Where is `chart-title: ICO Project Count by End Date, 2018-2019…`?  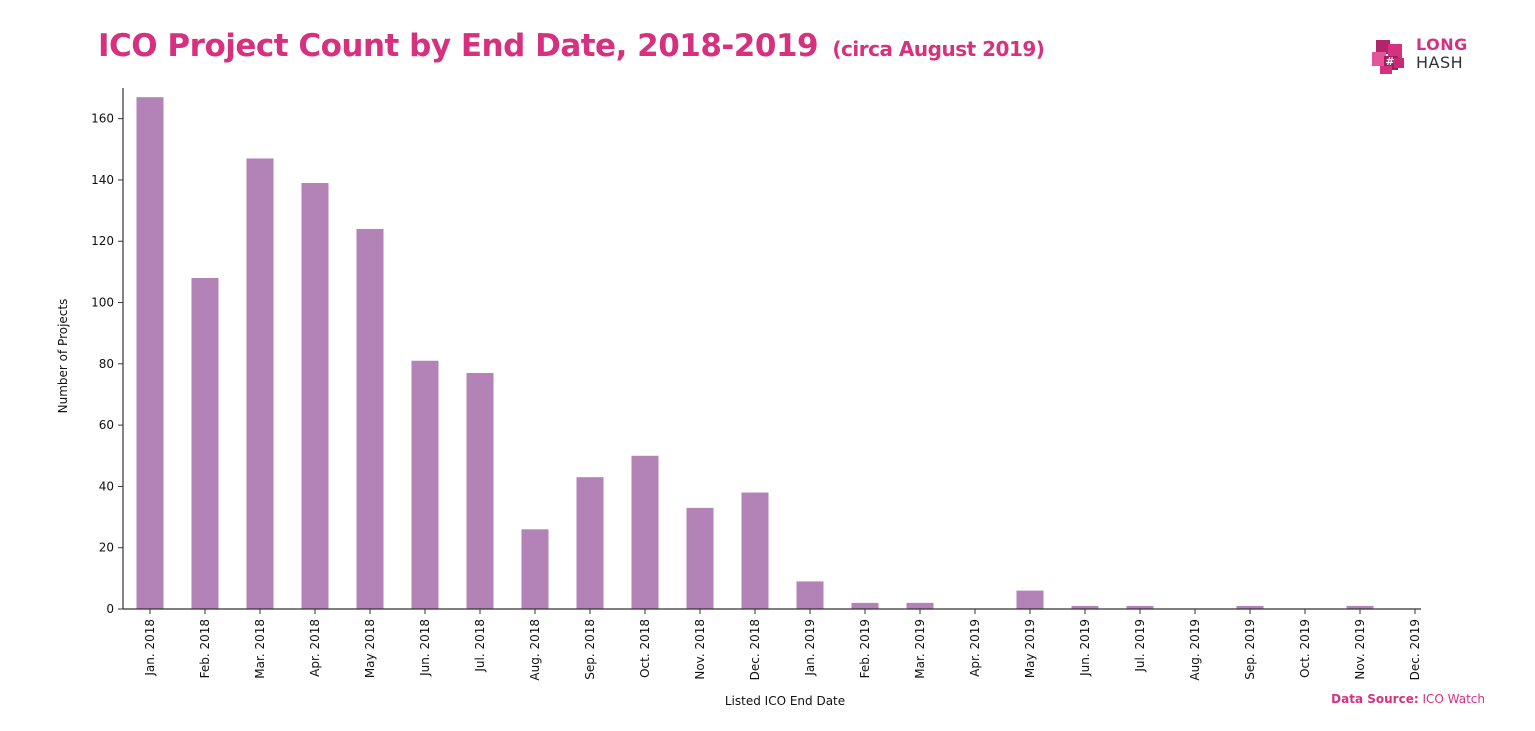
chart-title: ICO Project Count by End Date, 2018-2019… is located at coordinates (571, 46).